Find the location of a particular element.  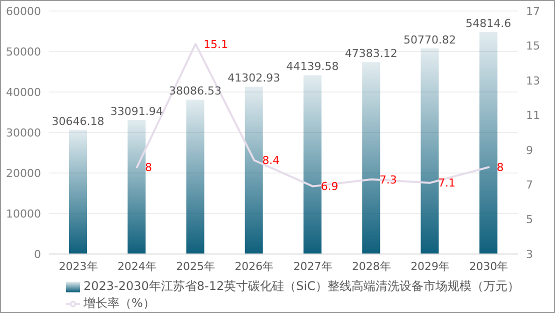

data-label: 41302.93 is located at coordinates (254, 78).